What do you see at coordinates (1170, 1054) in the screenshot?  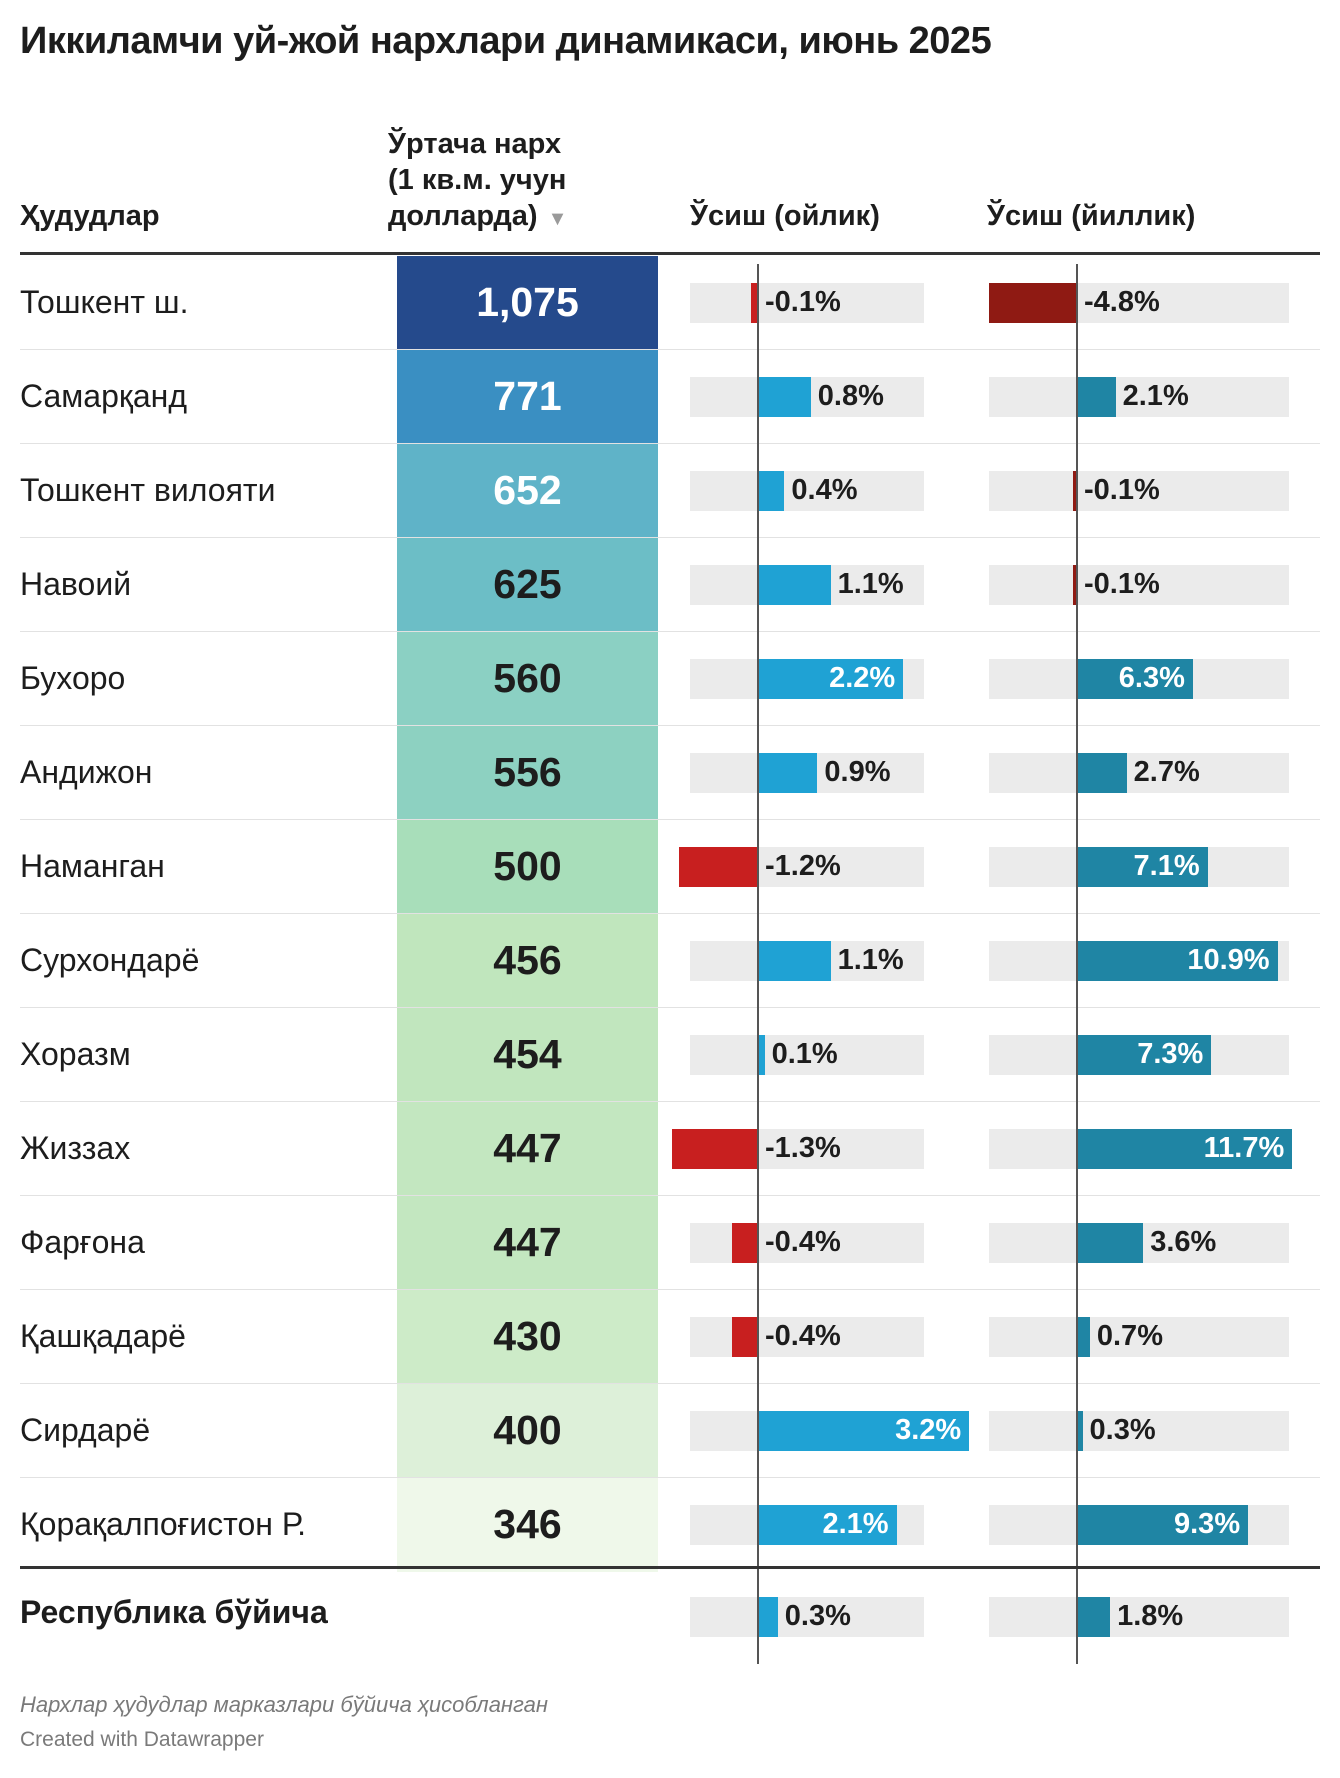 I see `yearly-value: 7.3%` at bounding box center [1170, 1054].